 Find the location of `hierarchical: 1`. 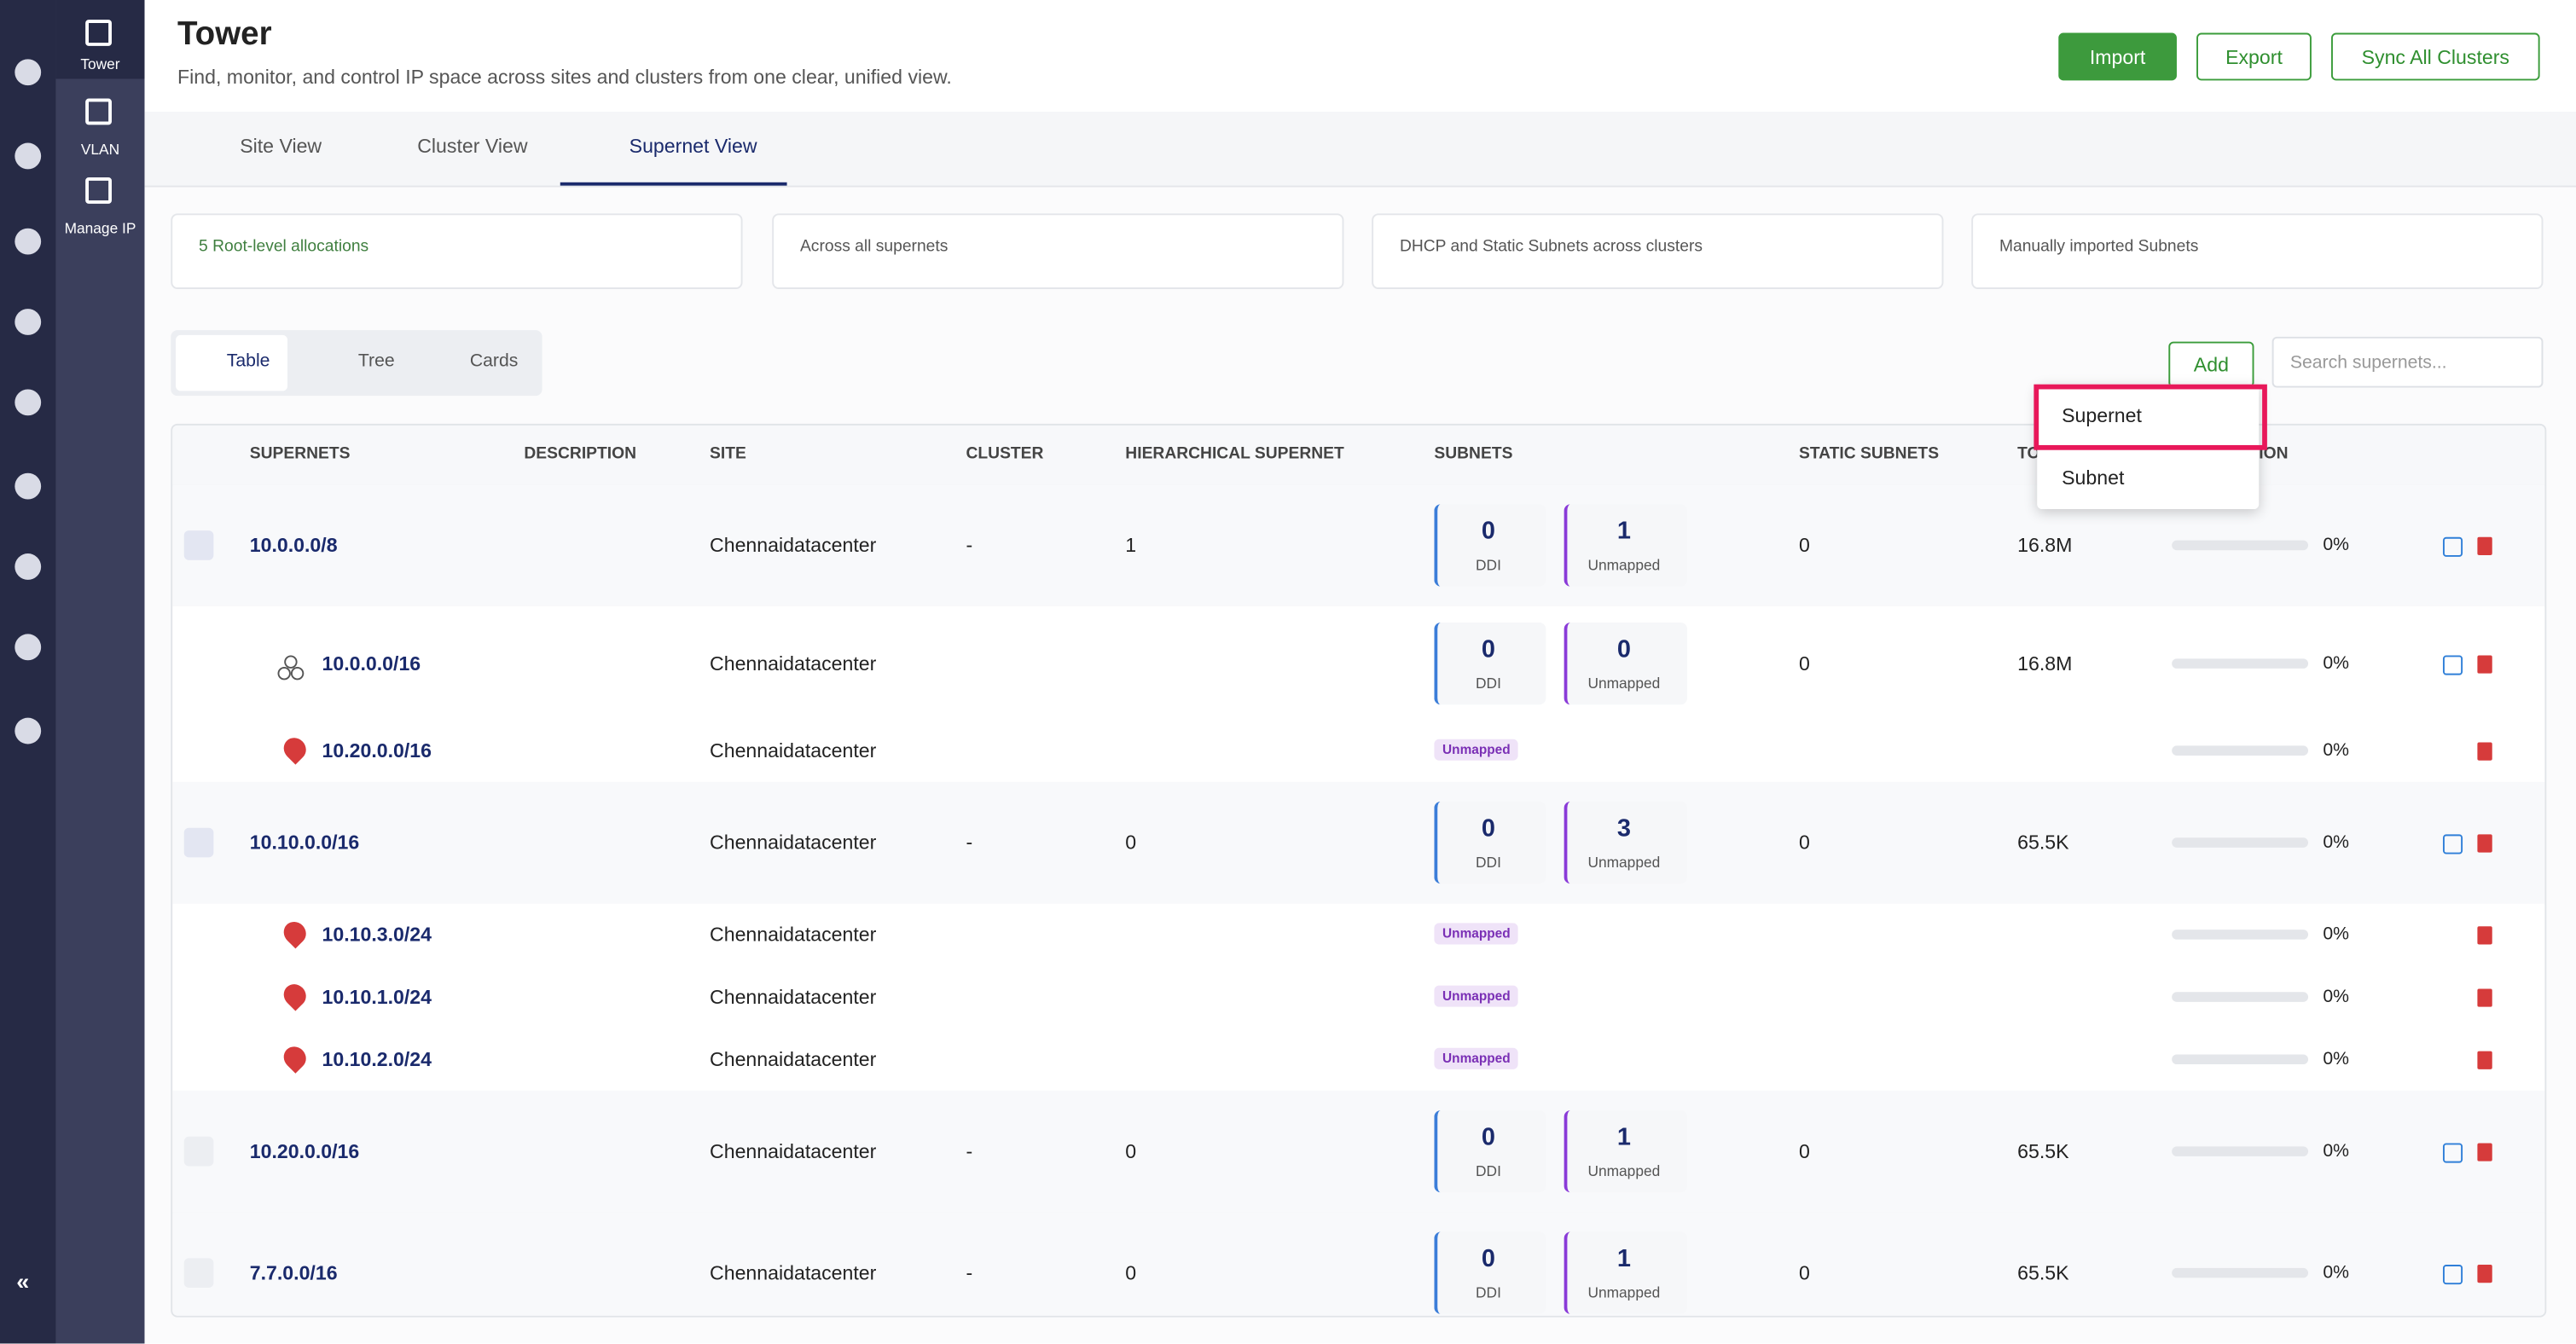

hierarchical: 1 is located at coordinates (1131, 545).